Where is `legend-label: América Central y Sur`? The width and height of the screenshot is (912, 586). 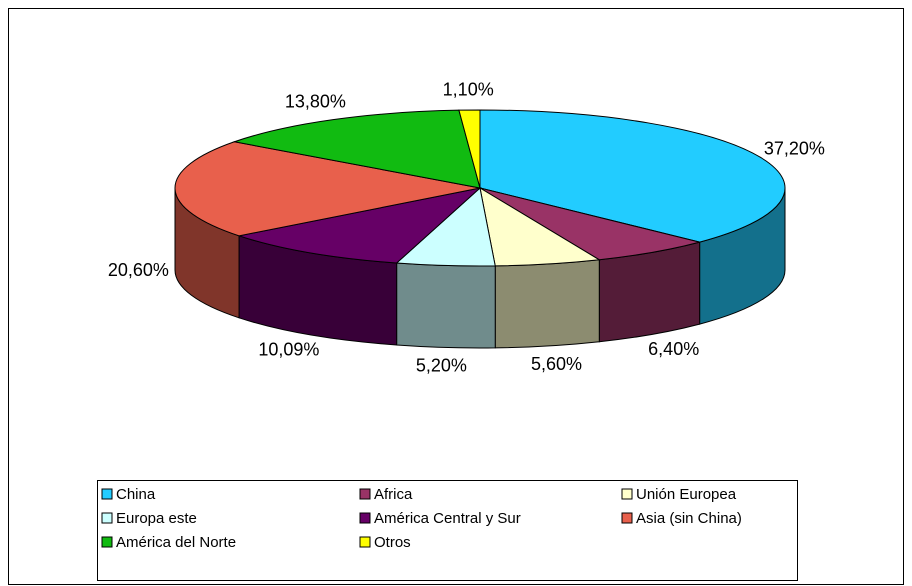 legend-label: América Central y Sur is located at coordinates (447, 518).